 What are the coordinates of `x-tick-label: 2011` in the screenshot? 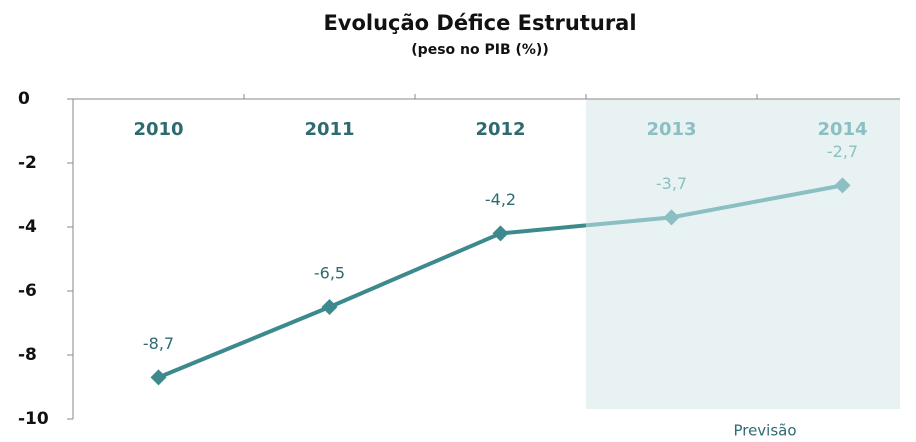 It's located at (329, 129).